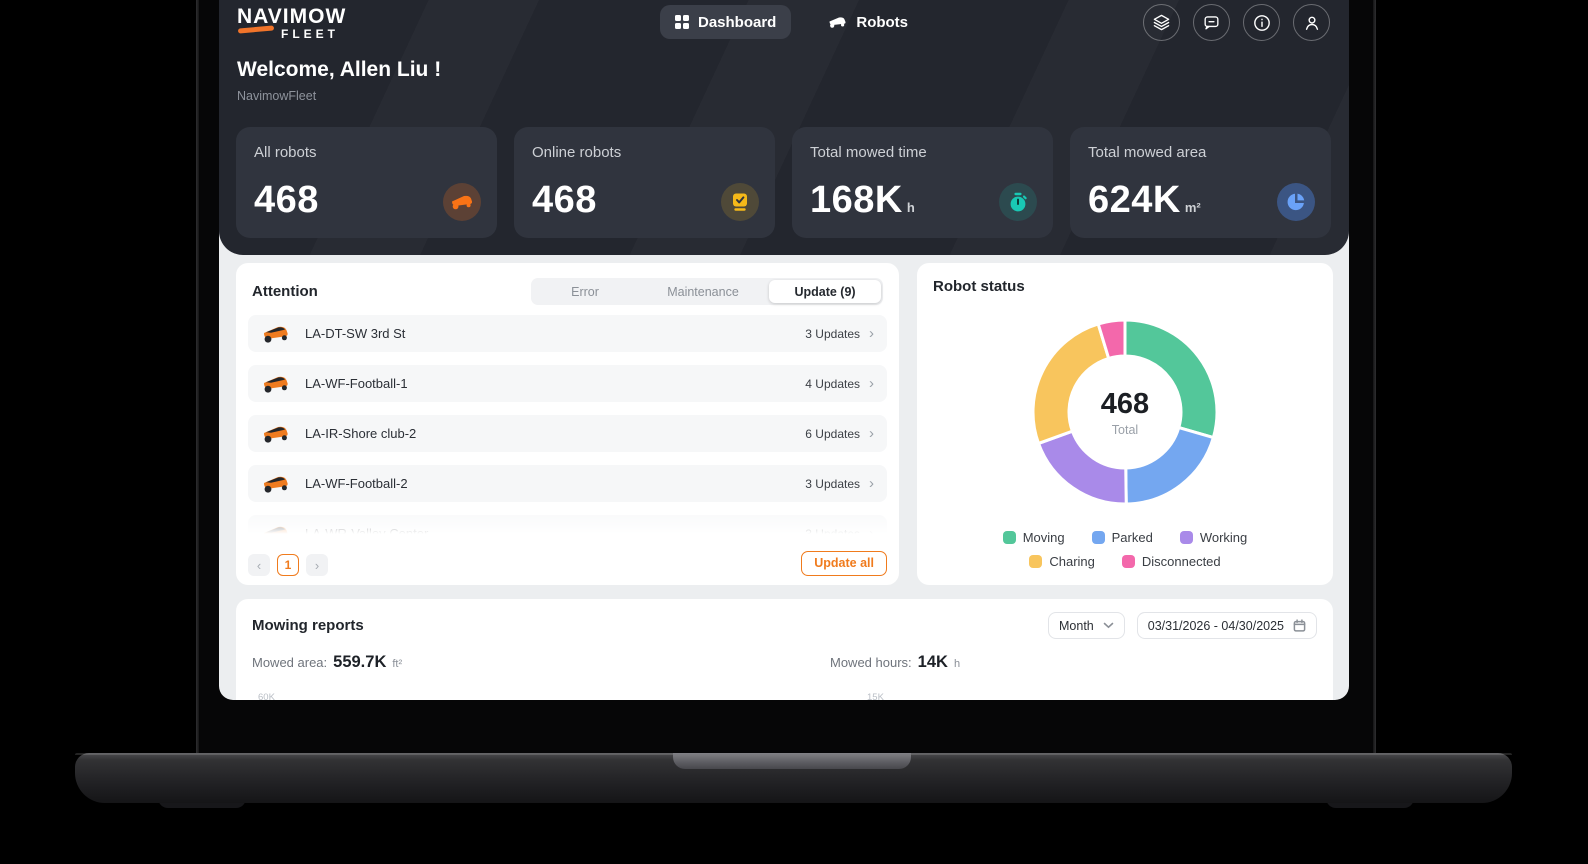 This screenshot has width=1588, height=864. What do you see at coordinates (356, 383) in the screenshot?
I see `robot-name: LA-WF-Football-1` at bounding box center [356, 383].